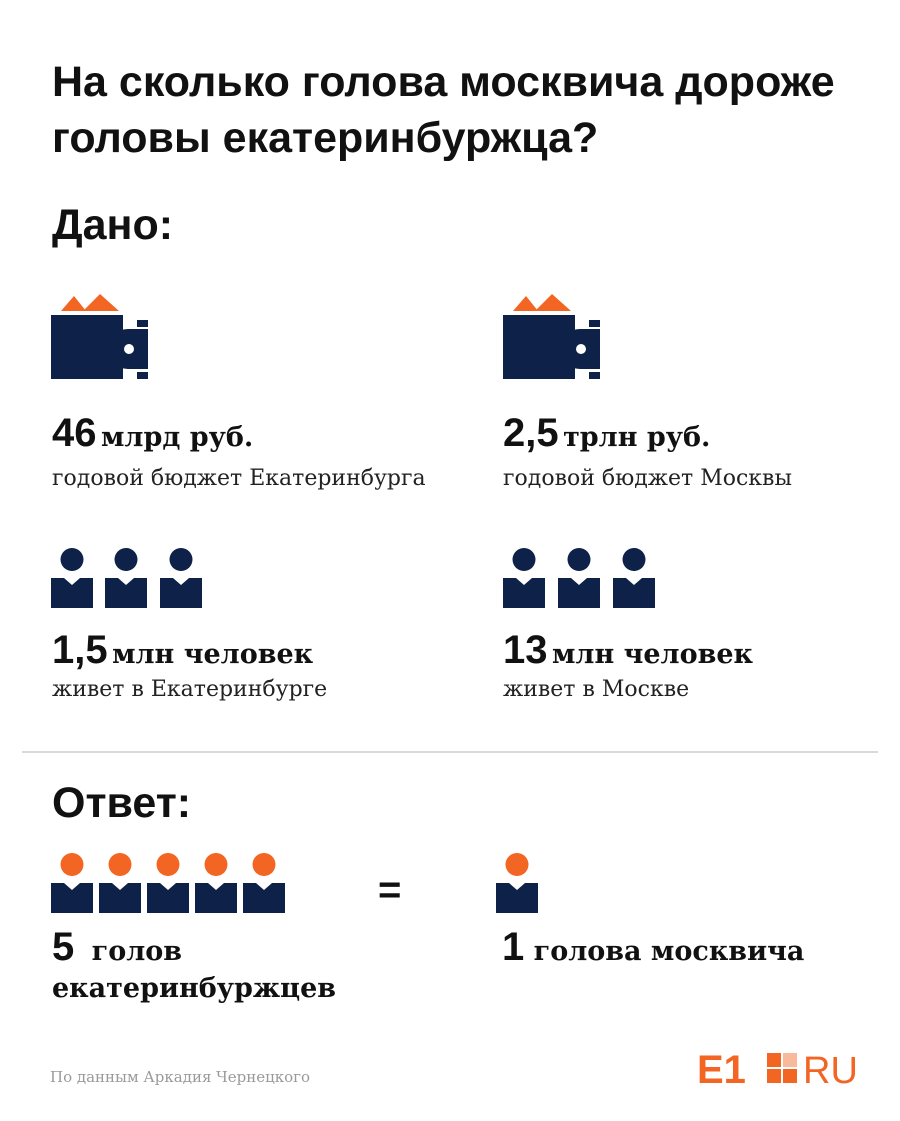  I want to click on logo-ru-text: RU, so click(830, 1069).